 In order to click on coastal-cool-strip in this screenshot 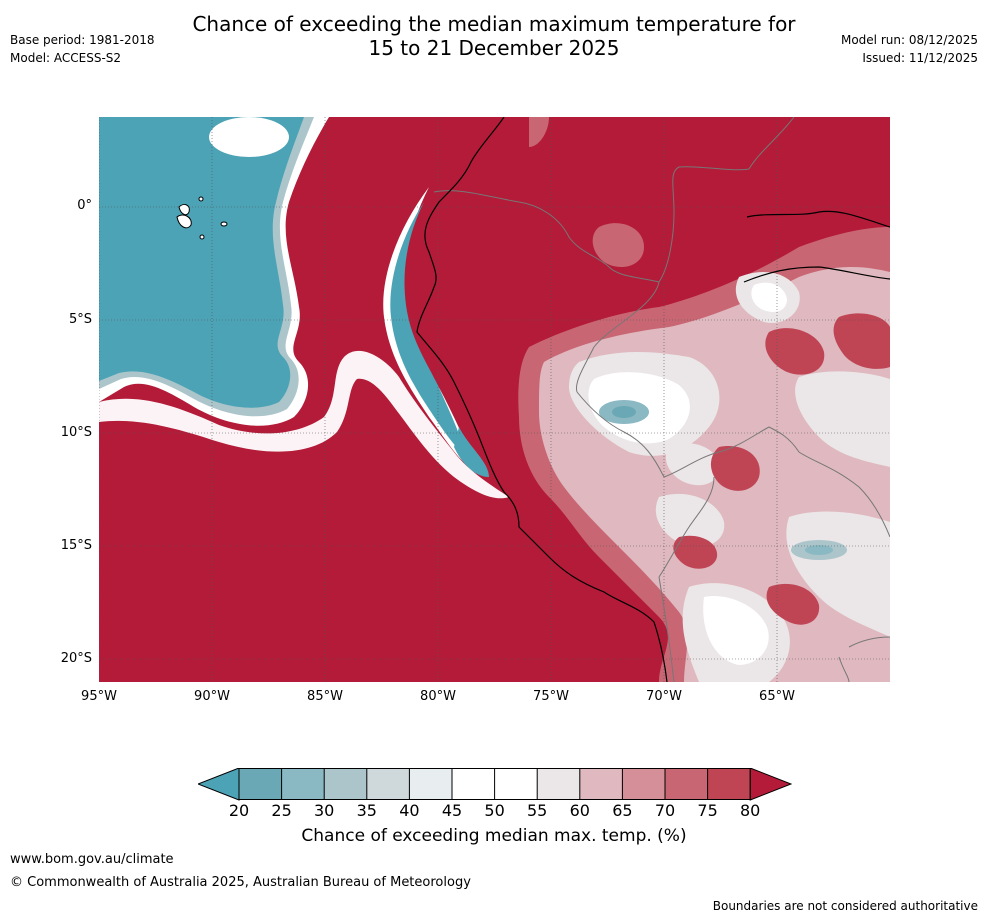, I will do `click(427, 328)`.